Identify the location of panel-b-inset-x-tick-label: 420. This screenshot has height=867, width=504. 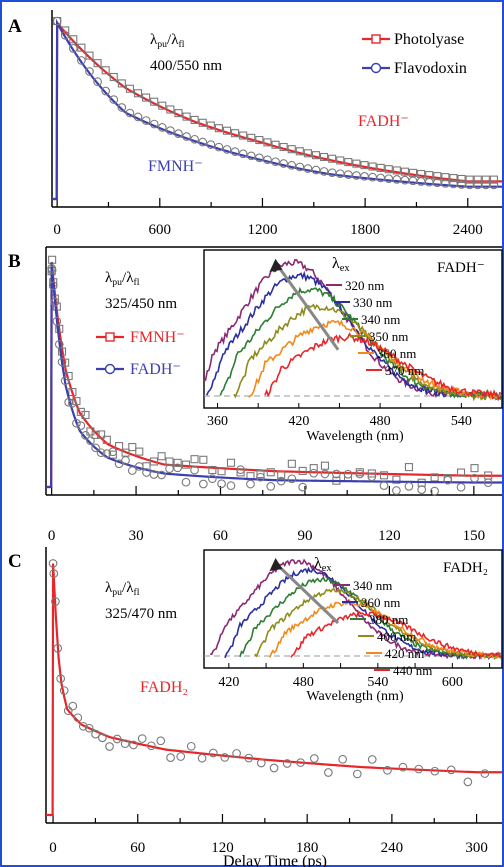
(298, 421).